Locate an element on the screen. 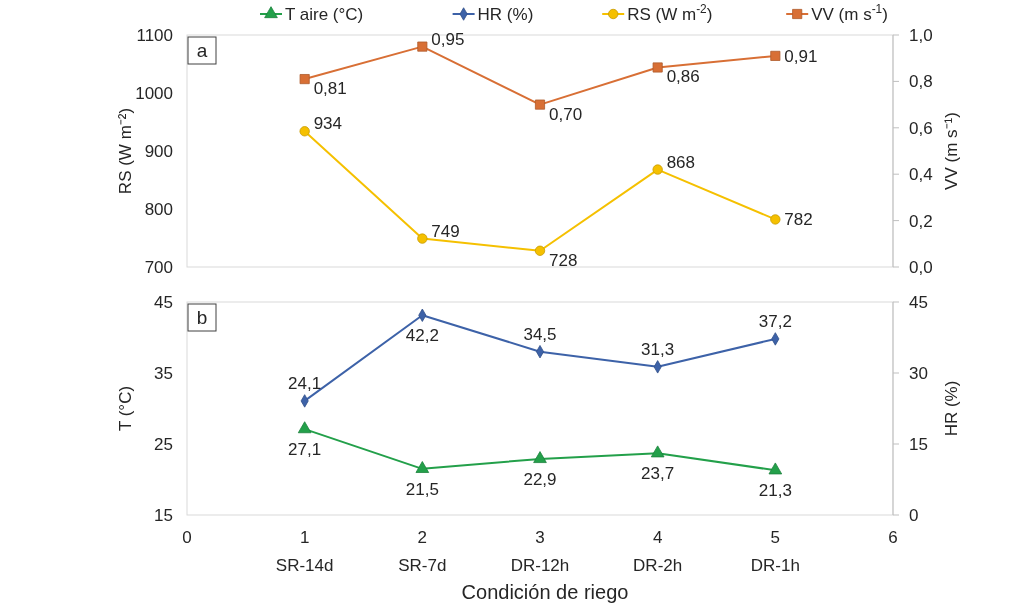  data-label: 34,5 is located at coordinates (540, 334).